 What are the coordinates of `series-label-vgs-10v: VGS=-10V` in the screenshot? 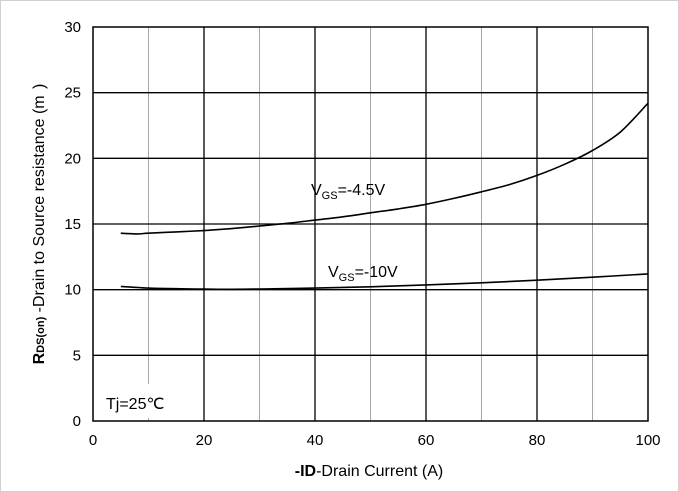 It's located at (363, 274).